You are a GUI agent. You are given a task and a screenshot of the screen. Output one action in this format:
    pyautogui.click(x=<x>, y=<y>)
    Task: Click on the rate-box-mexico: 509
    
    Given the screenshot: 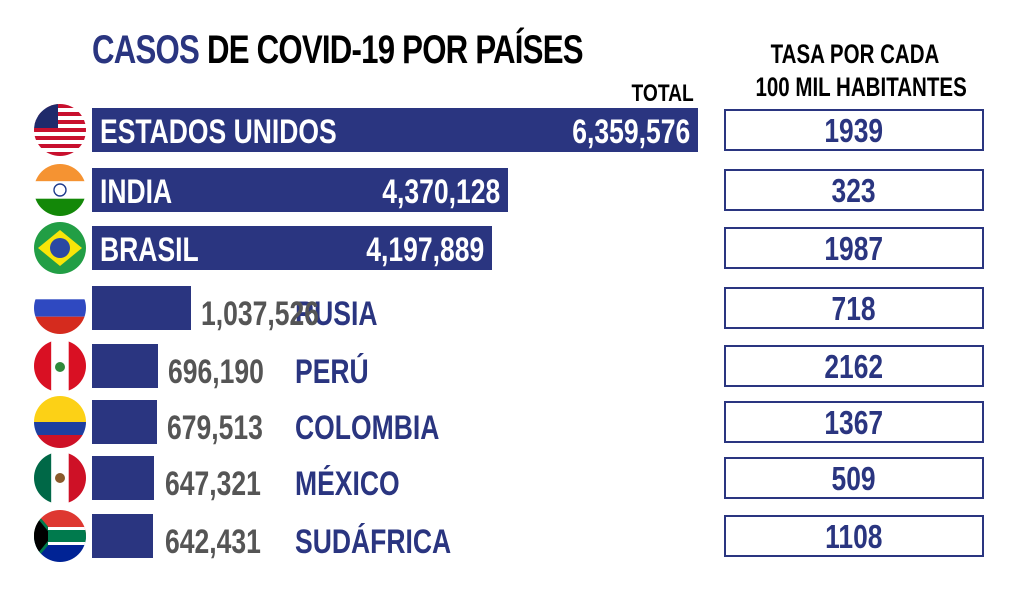 What is the action you would take?
    pyautogui.click(x=854, y=478)
    